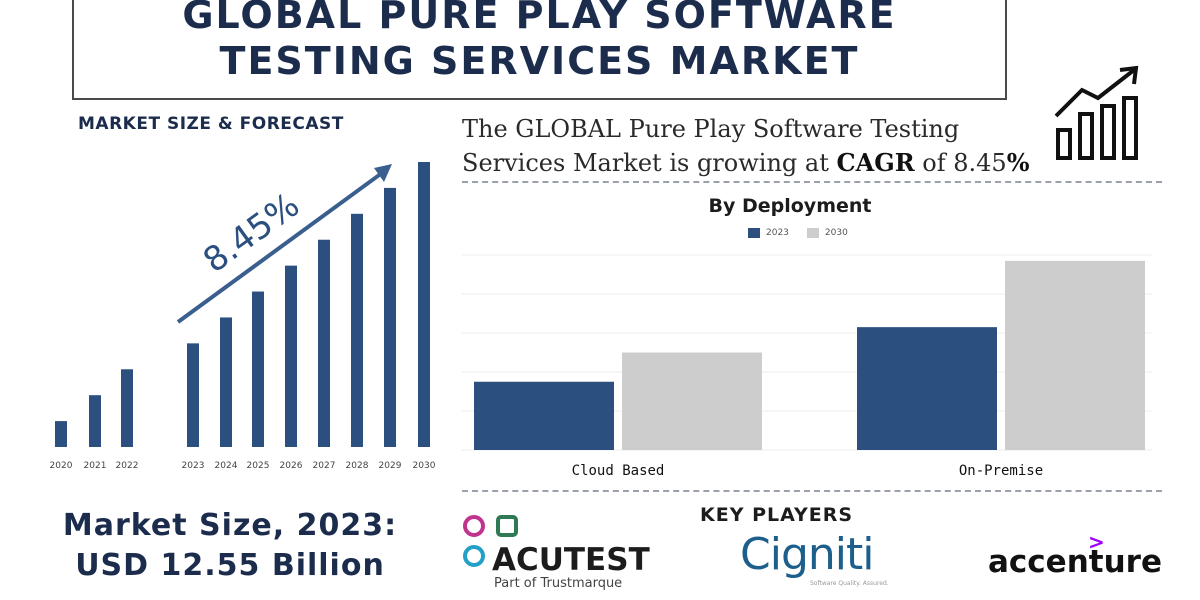 The width and height of the screenshot is (1200, 600). What do you see at coordinates (544, 415) in the screenshot?
I see `deployment-bar-cloud-based-2023` at bounding box center [544, 415].